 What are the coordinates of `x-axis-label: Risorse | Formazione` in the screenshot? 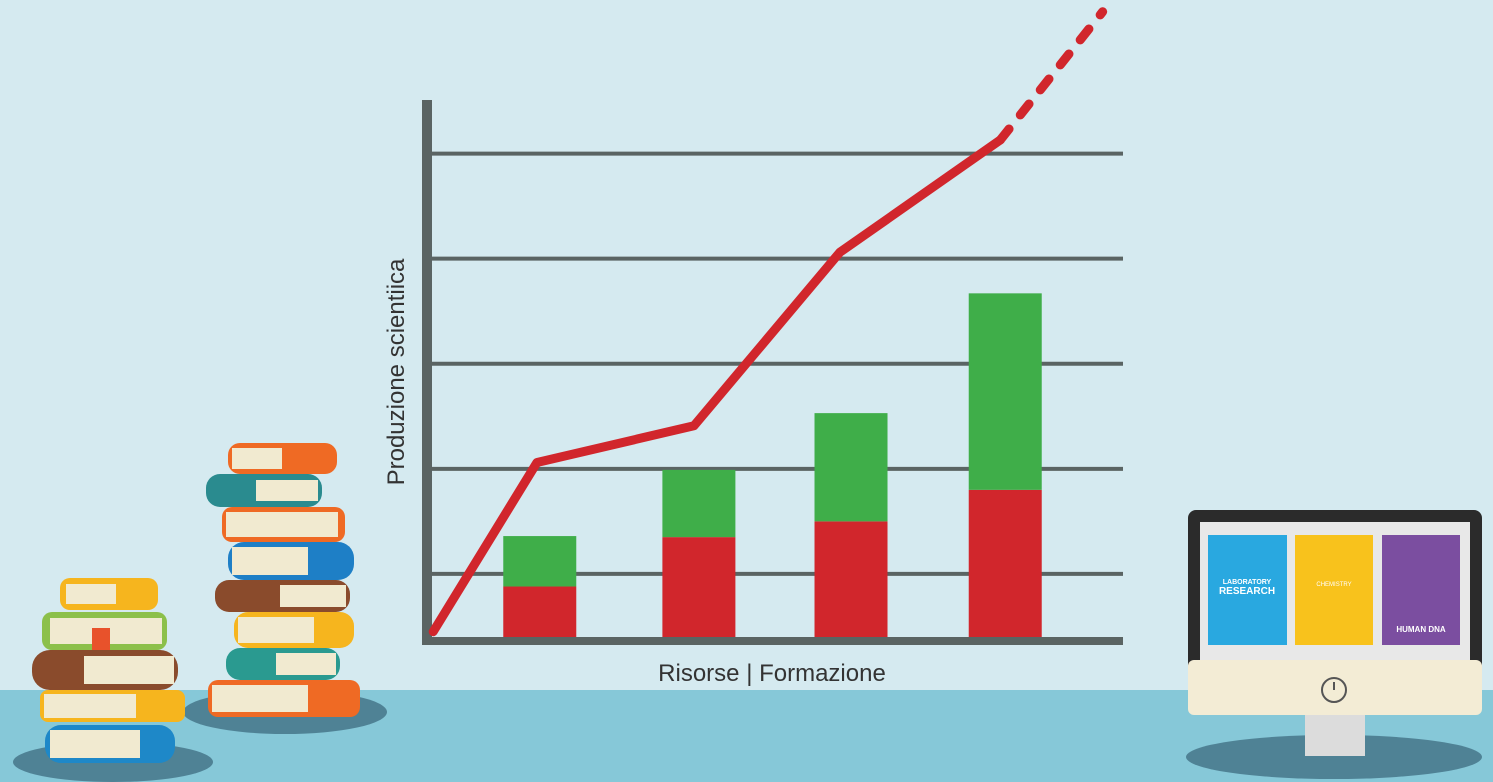 It's located at (772, 673).